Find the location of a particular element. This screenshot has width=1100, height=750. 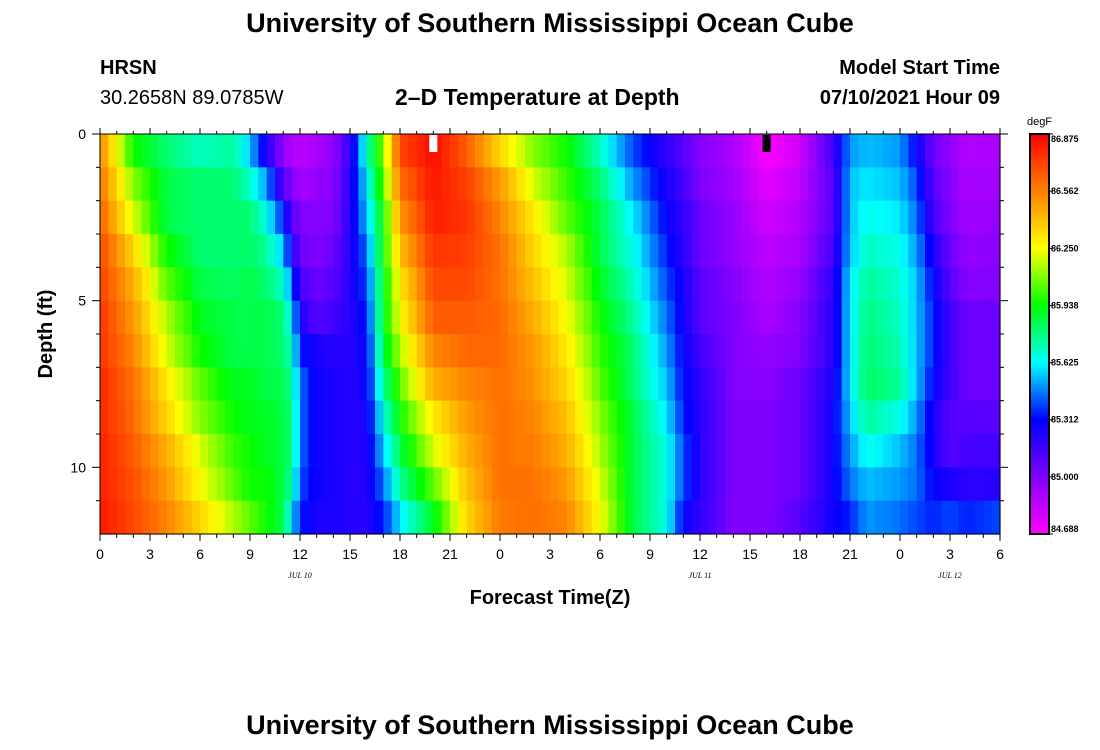

current-time-marker is located at coordinates (766, 143).